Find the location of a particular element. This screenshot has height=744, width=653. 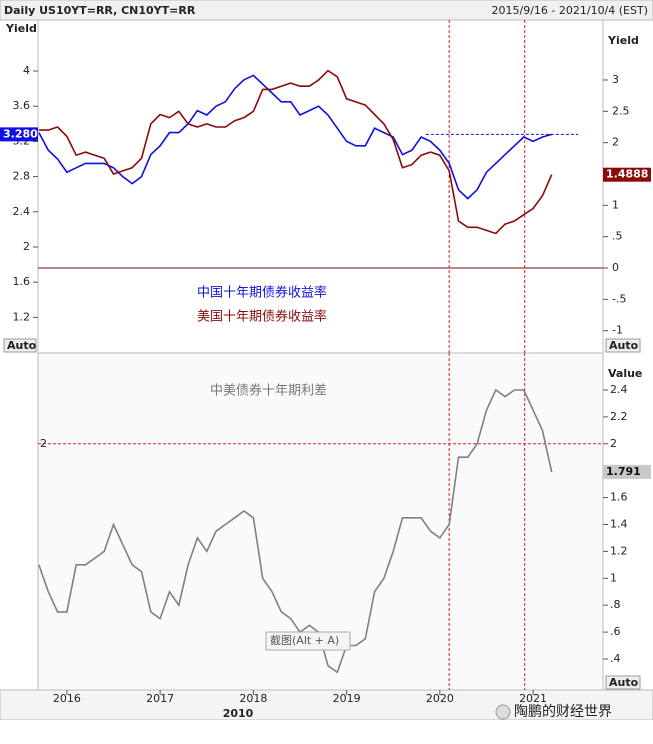

x-tick-label: 2021 is located at coordinates (533, 698).